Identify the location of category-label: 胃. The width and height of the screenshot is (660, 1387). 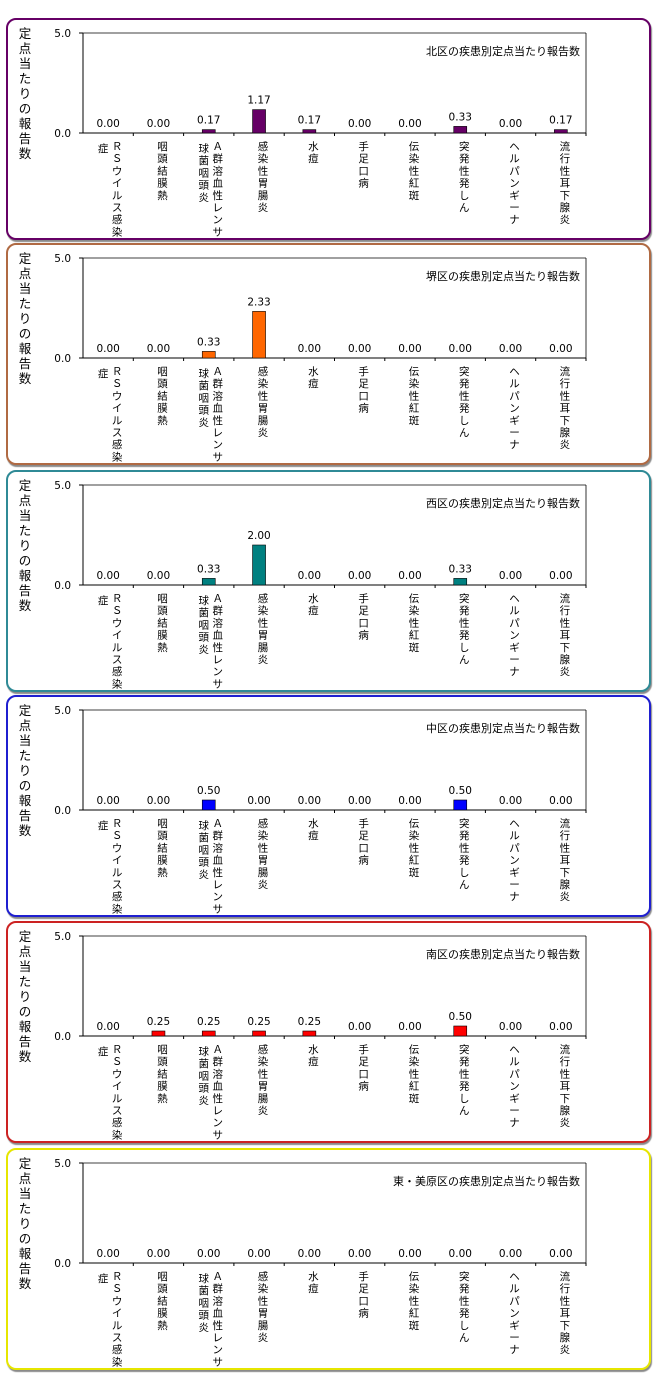
(263, 1087).